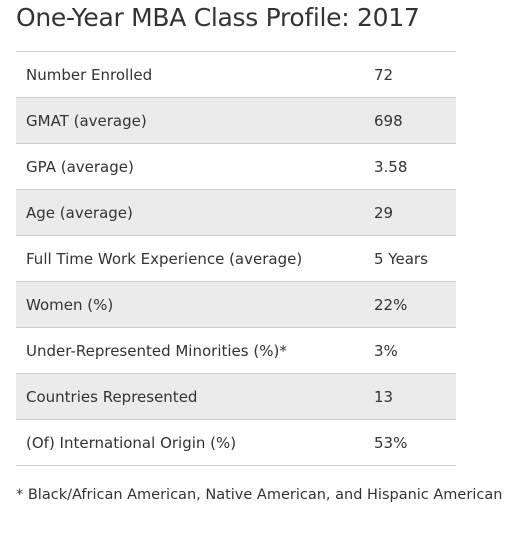  Describe the element at coordinates (415, 396) in the screenshot. I see `row-value: 13` at that location.